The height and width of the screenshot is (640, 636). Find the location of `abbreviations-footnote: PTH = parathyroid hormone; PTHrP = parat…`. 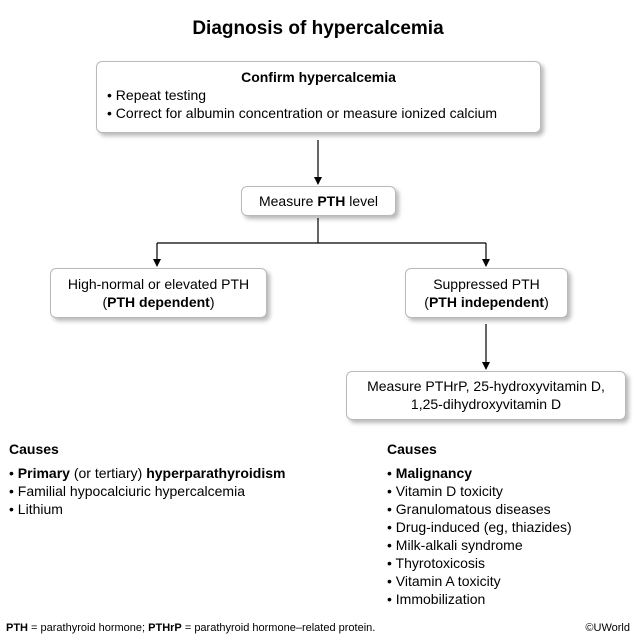

abbreviations-footnote: PTH = parathyroid hormone; PTHrP = parat… is located at coordinates (191, 628).